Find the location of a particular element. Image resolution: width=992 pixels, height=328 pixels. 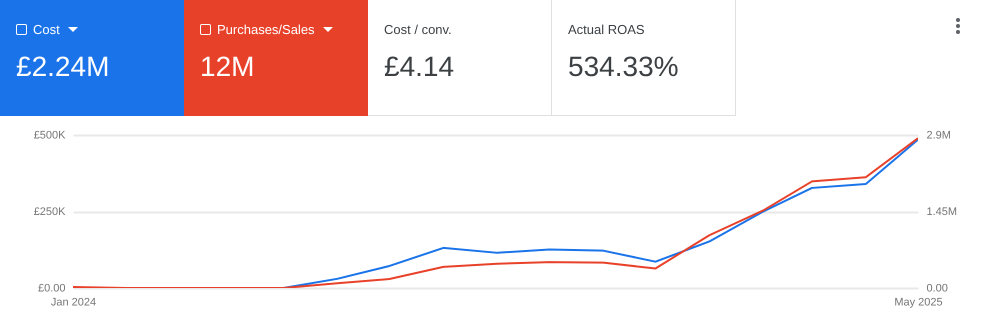

y-tick-label: £500K is located at coordinates (50, 136).